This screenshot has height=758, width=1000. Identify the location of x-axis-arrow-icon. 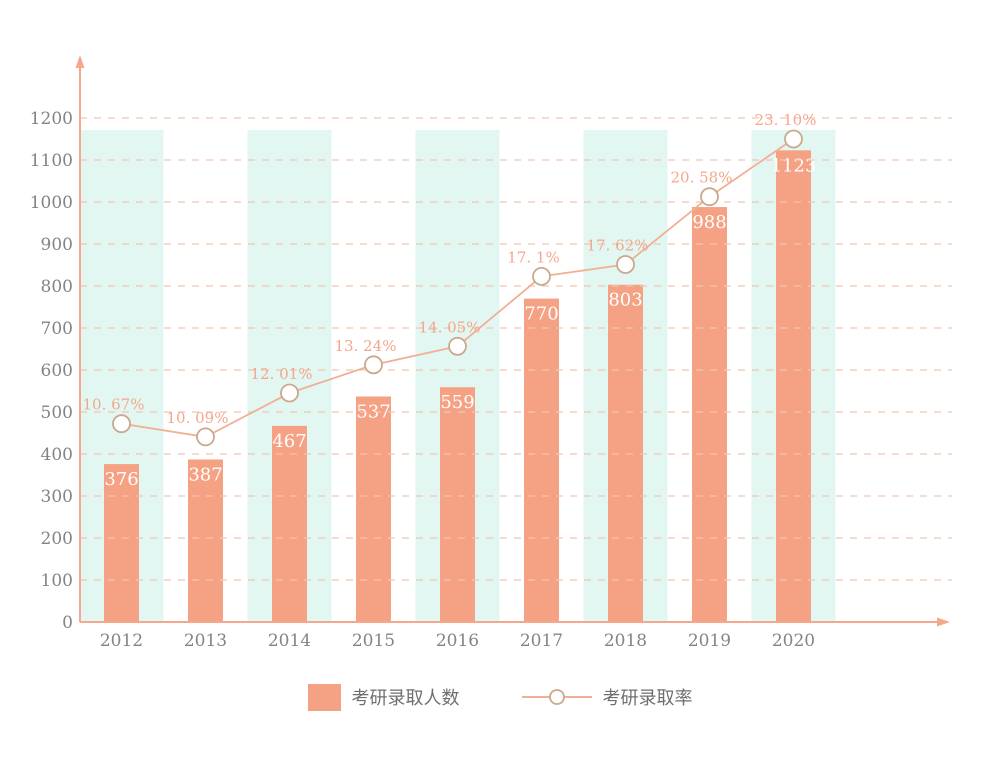
(943, 622).